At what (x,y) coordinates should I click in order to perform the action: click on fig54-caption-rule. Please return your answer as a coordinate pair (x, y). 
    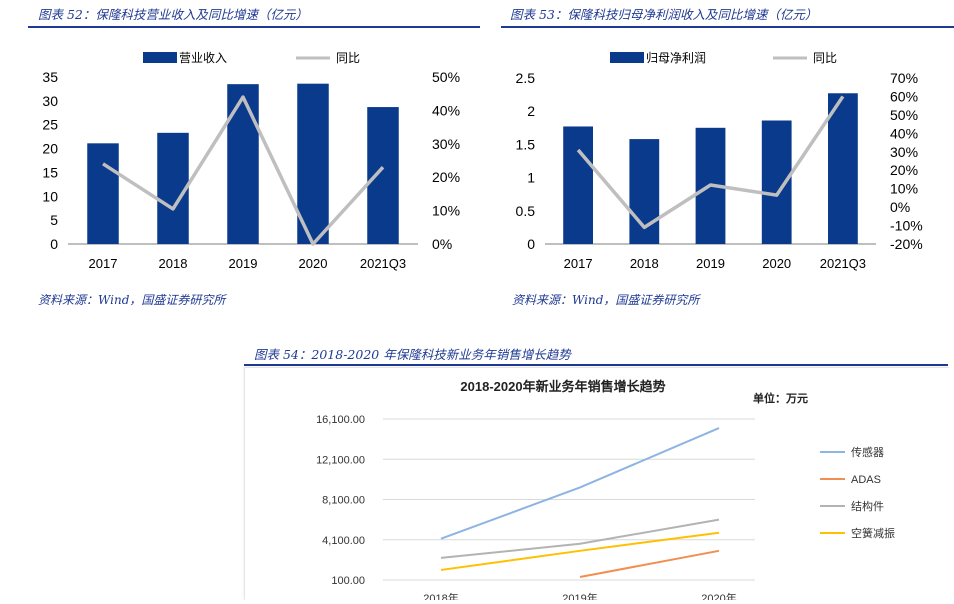
    Looking at the image, I should click on (596, 365).